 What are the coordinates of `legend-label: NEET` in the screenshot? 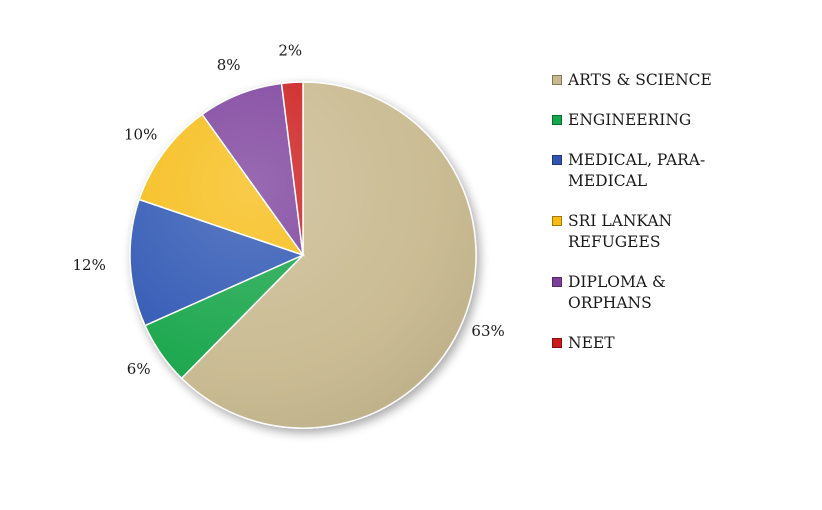 It's located at (591, 343).